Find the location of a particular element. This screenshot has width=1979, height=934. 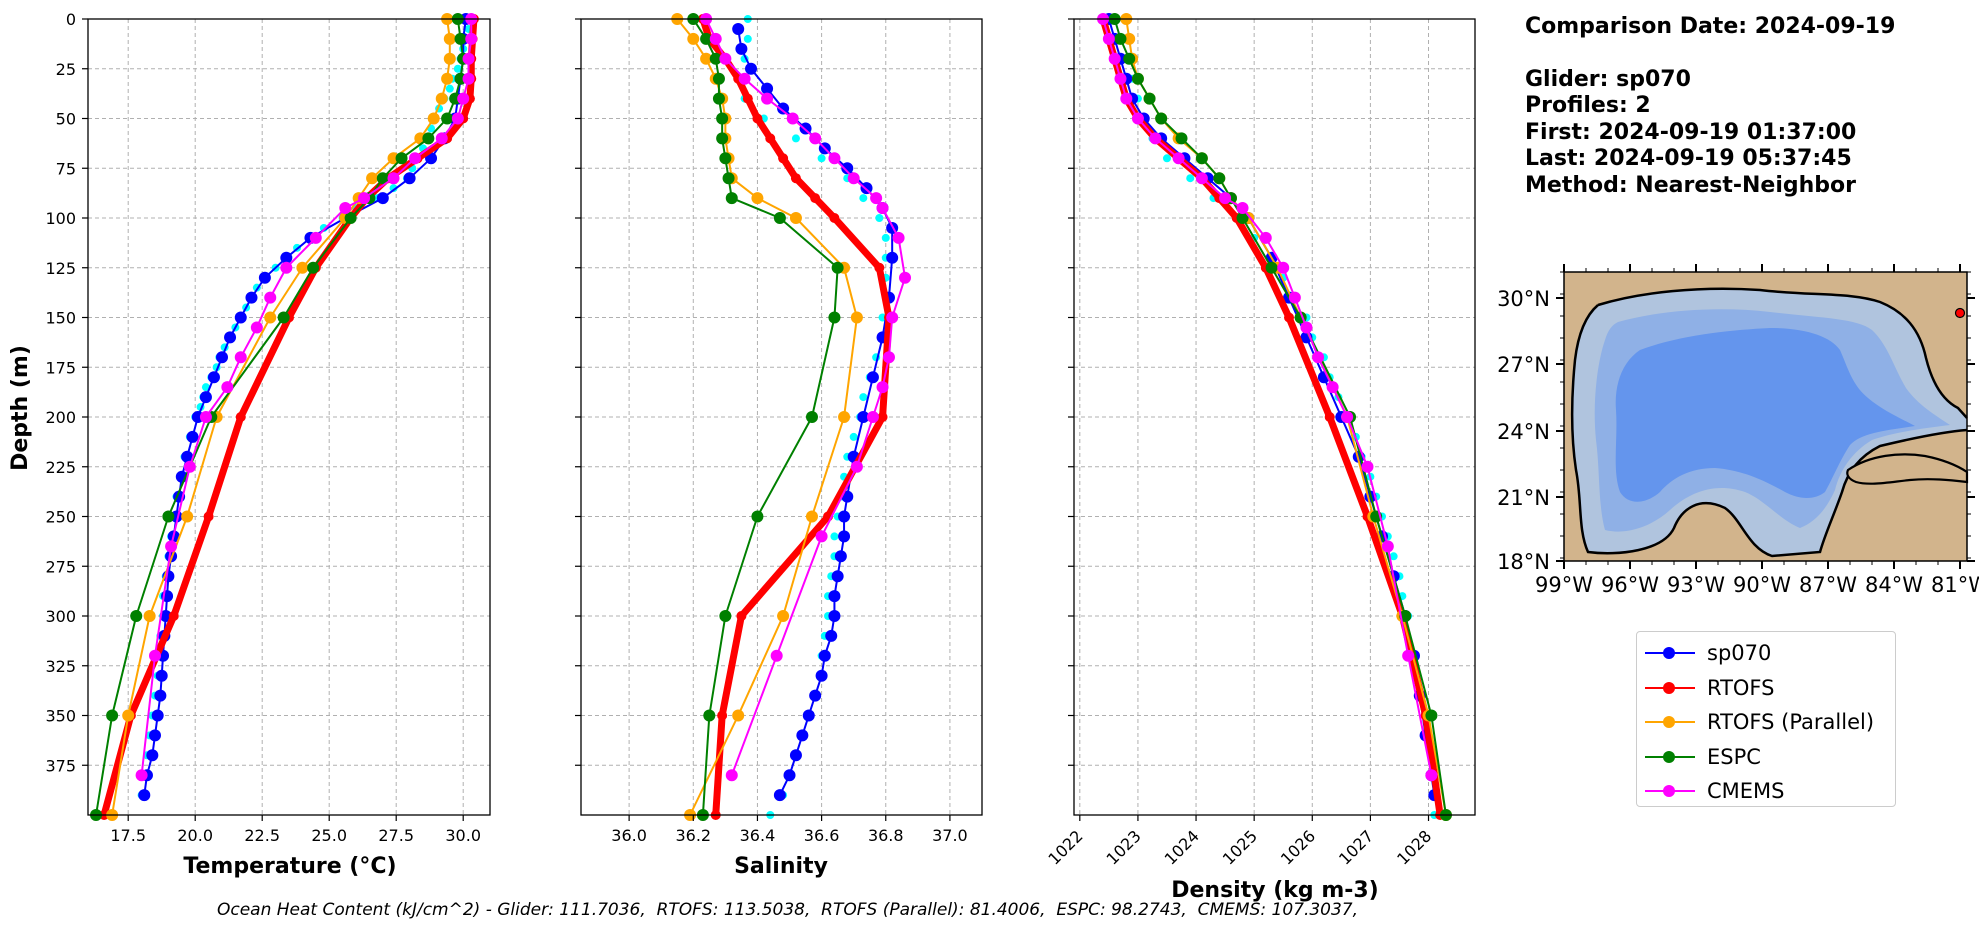

lon-label: 93°W is located at coordinates (1696, 585).